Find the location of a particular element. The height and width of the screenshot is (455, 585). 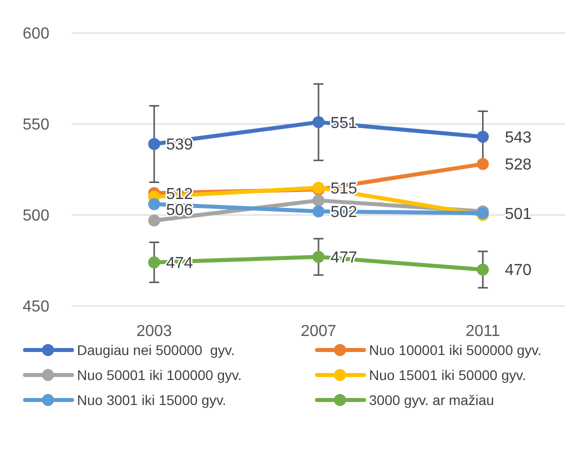

legend-label: 3000 gyv. ar mažiau is located at coordinates (431, 400).